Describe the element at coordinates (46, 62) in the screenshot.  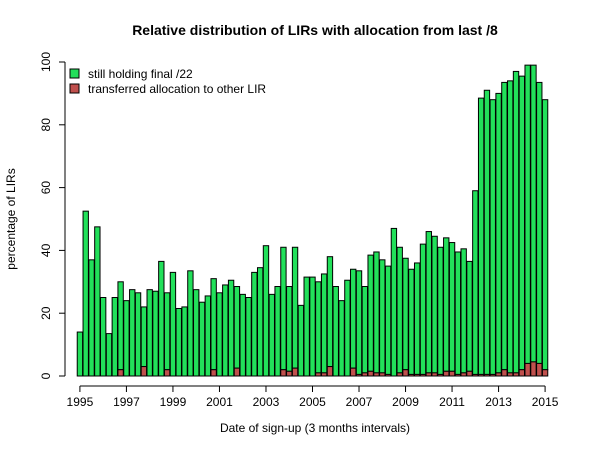
I see `y-tick-label: 100` at that location.